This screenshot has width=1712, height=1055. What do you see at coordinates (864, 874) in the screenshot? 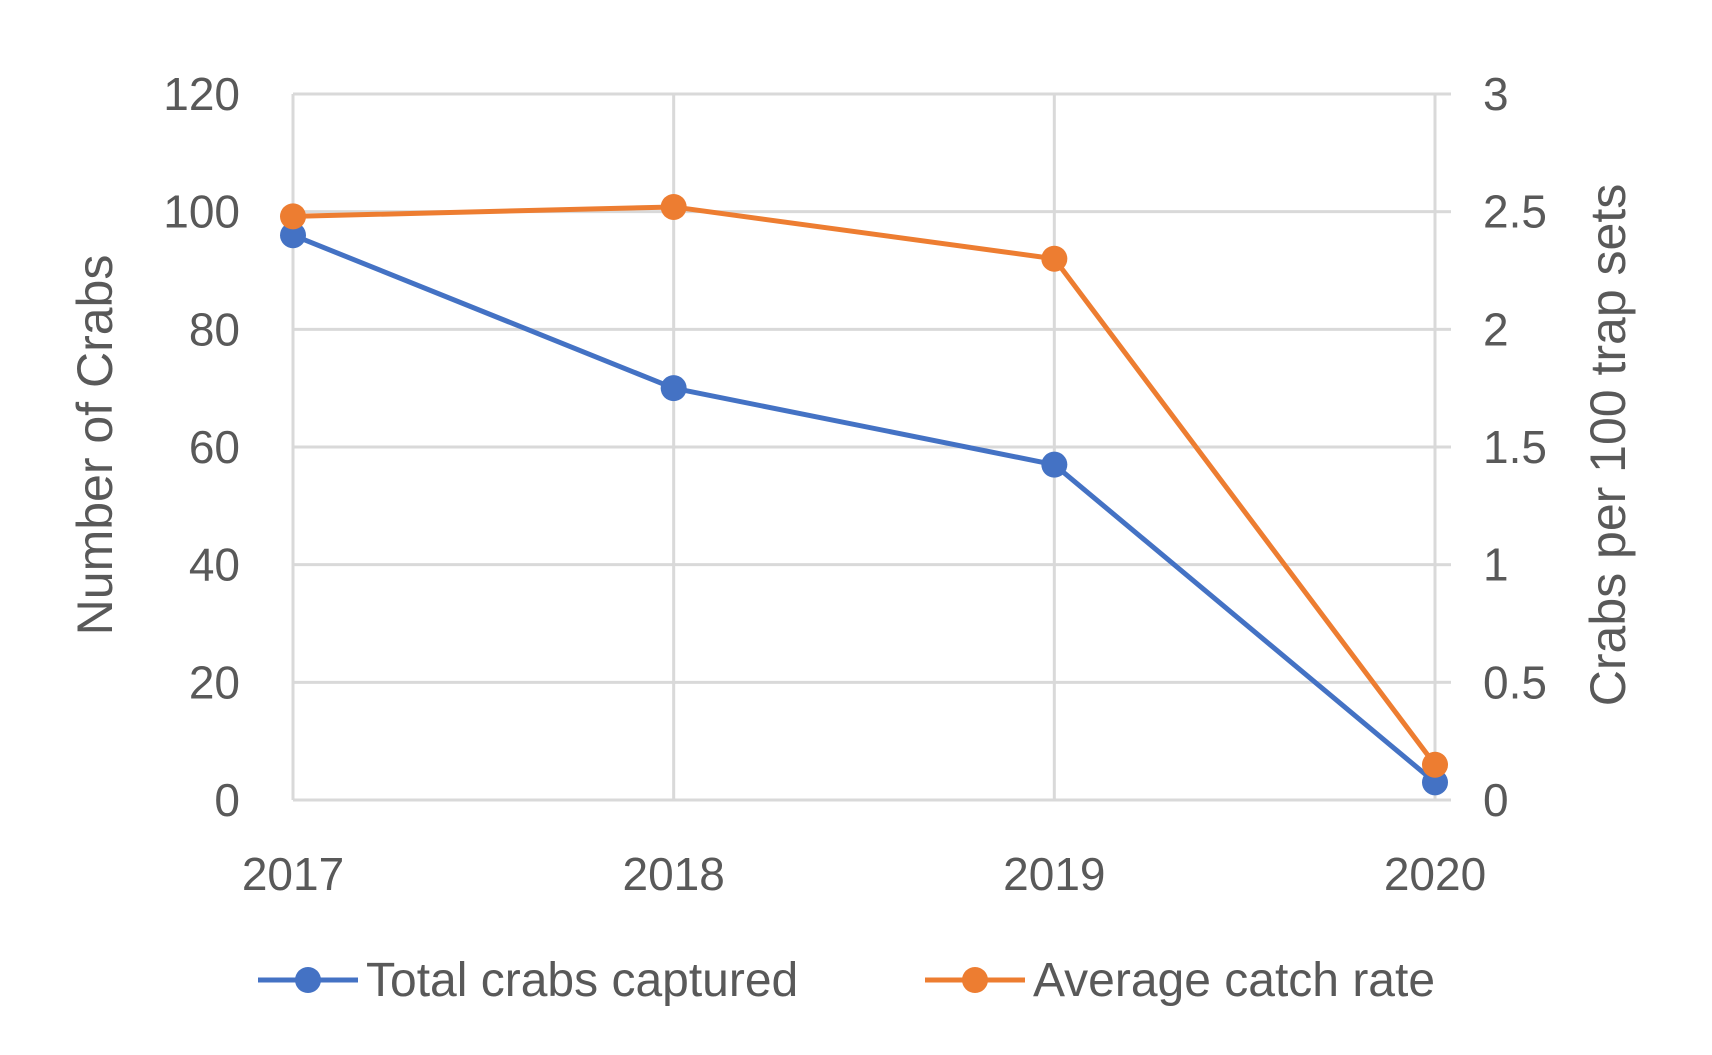
I see `x-axis-ticks: 2017 2018 2019 2020` at bounding box center [864, 874].